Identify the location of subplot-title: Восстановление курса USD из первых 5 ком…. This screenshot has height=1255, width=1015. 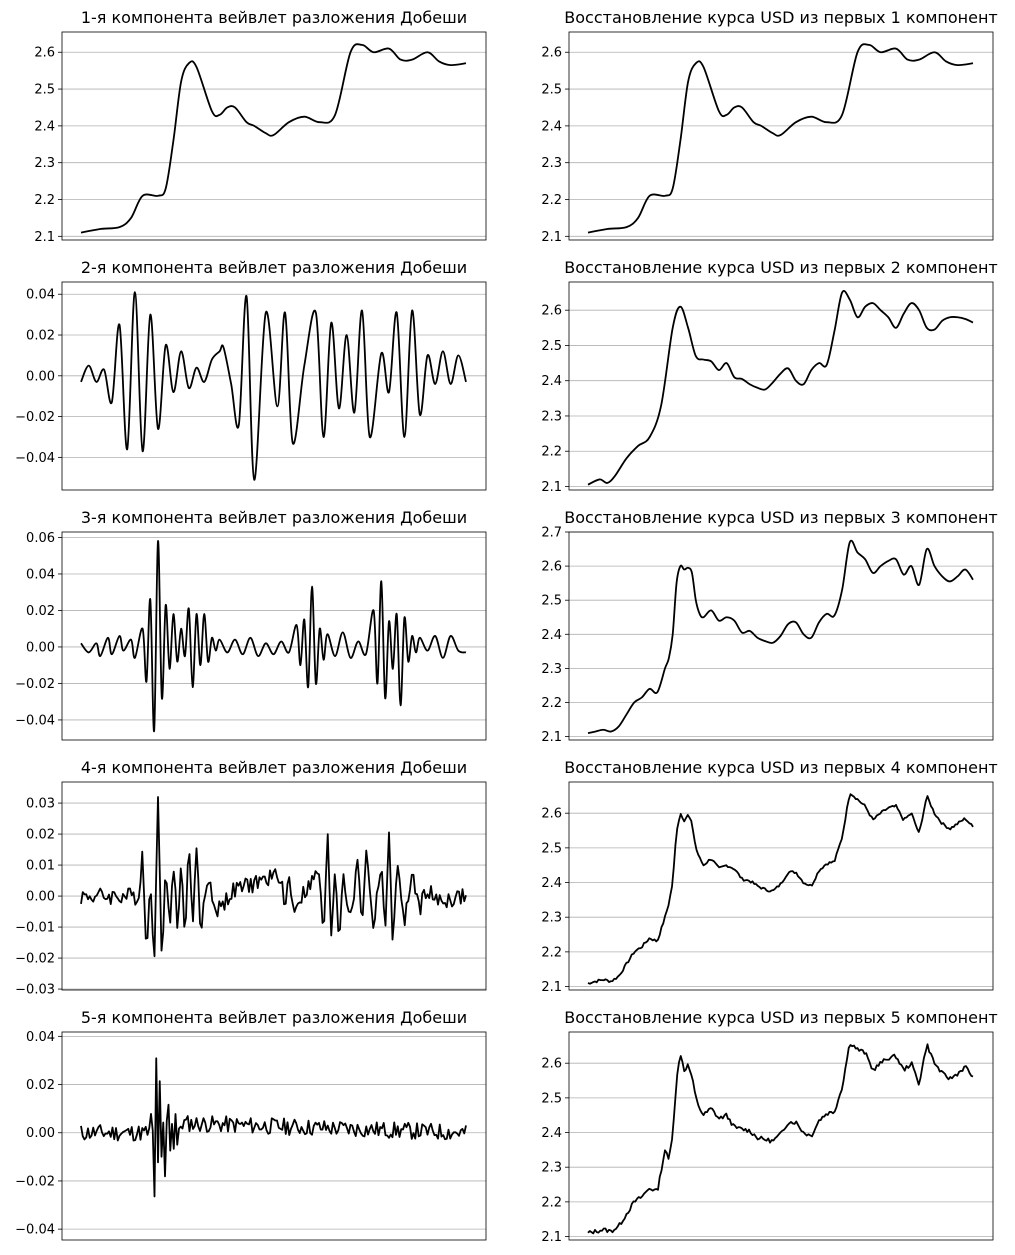
(780, 1017).